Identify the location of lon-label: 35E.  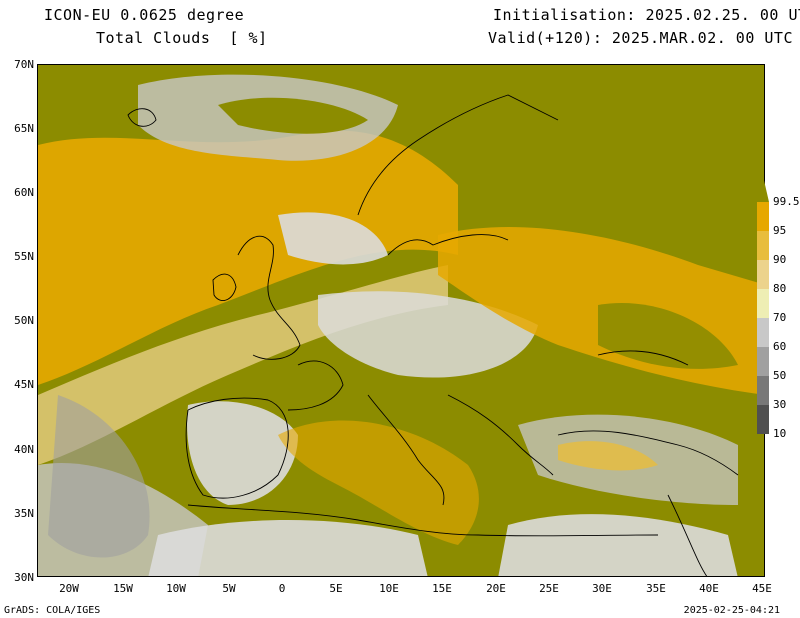
(656, 588).